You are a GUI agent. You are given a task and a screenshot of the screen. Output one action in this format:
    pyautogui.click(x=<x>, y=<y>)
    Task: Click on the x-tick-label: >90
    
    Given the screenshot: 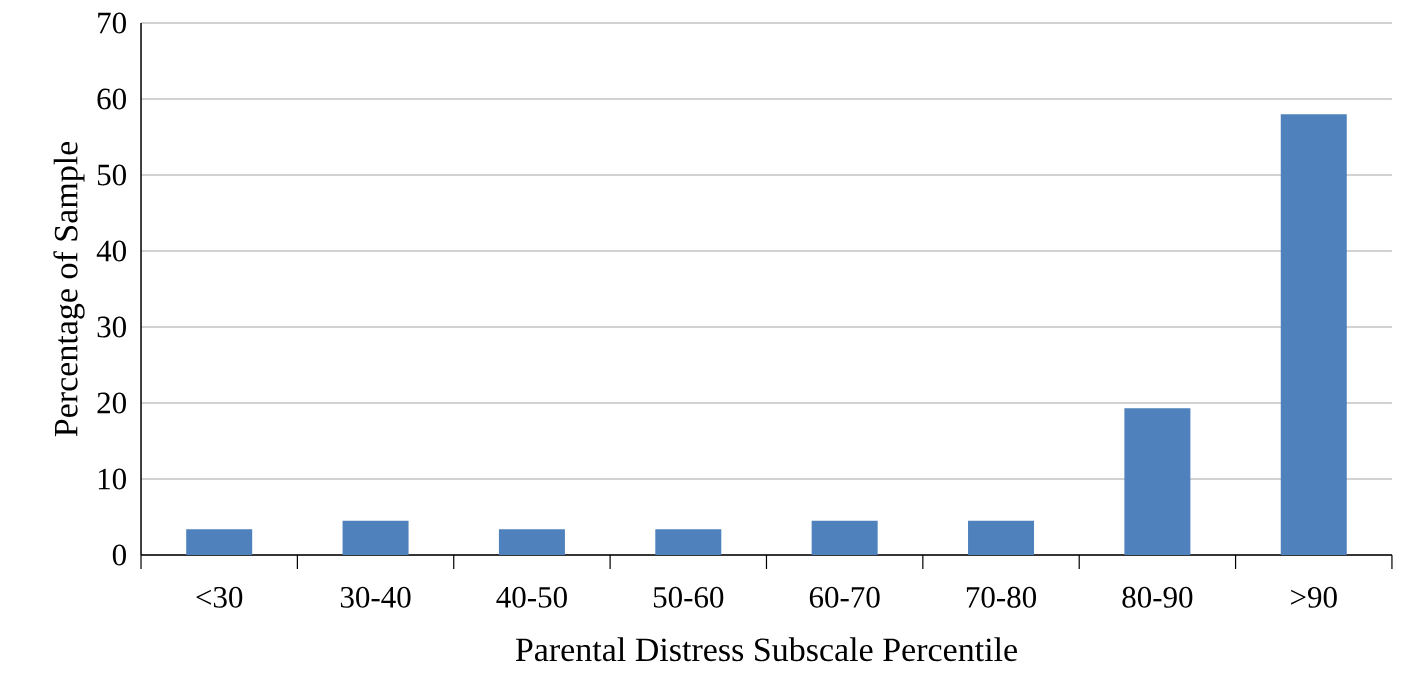 What is the action you would take?
    pyautogui.click(x=1314, y=597)
    